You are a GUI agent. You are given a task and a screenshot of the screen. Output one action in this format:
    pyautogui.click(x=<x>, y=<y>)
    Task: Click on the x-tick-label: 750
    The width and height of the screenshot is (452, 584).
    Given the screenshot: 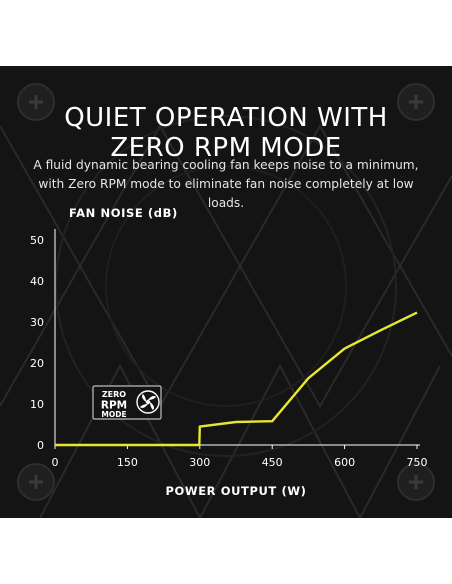 What is the action you would take?
    pyautogui.click(x=417, y=462)
    